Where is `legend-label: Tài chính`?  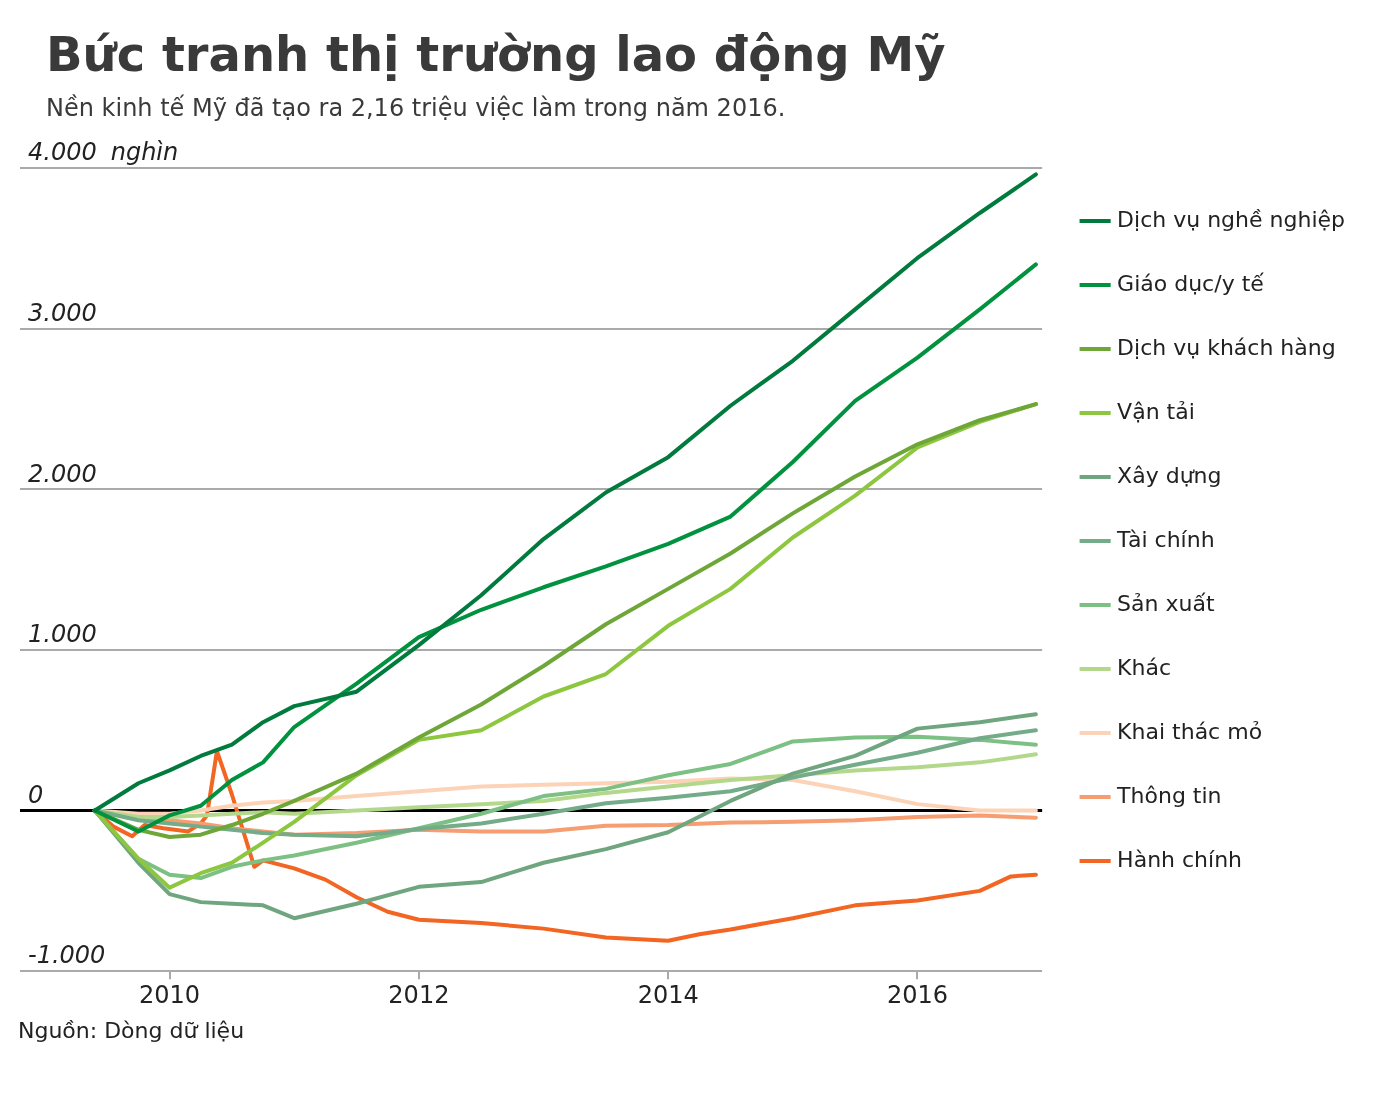
legend-label: Tài chính is located at coordinates (1165, 539).